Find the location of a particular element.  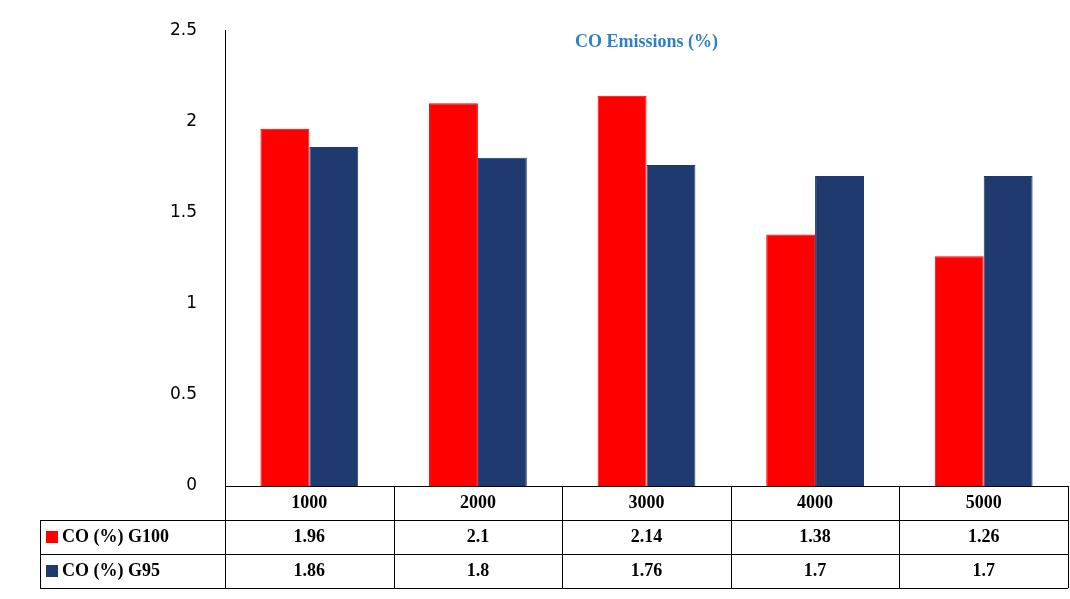

y-tick-label: 0 is located at coordinates (192, 484).